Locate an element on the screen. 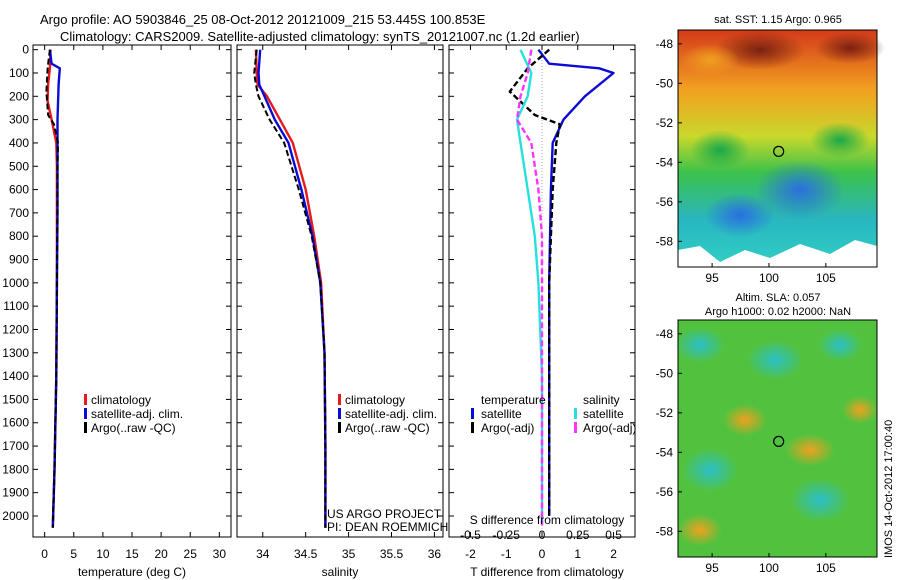 This screenshot has width=900, height=580. depth-tick-label: 1200 is located at coordinates (15, 329).